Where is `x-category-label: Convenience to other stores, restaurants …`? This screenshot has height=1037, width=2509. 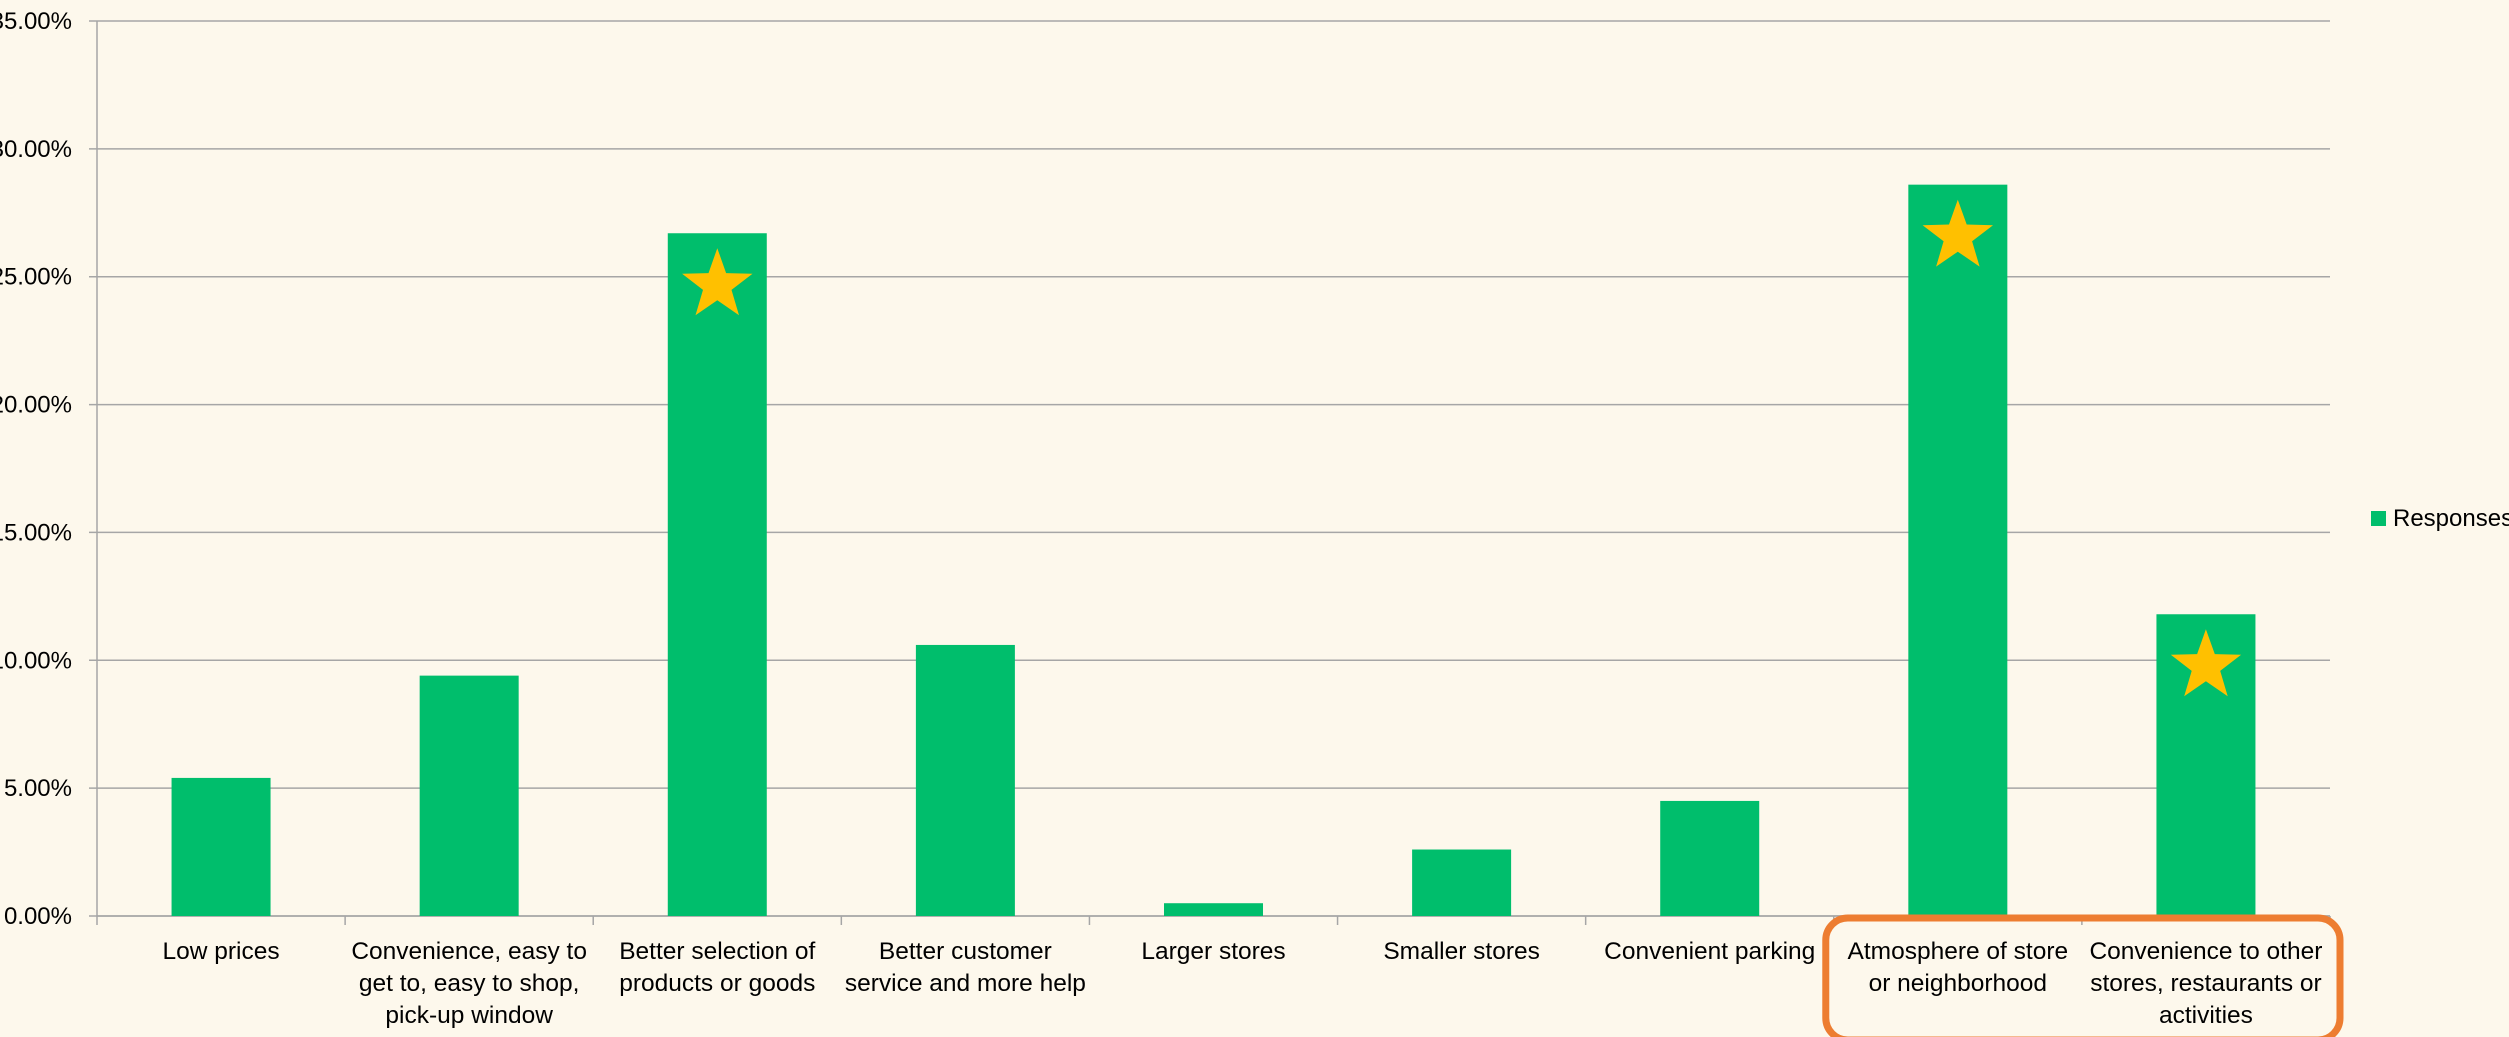
x-category-label: Convenience to other stores, restaurants … is located at coordinates (2205, 983).